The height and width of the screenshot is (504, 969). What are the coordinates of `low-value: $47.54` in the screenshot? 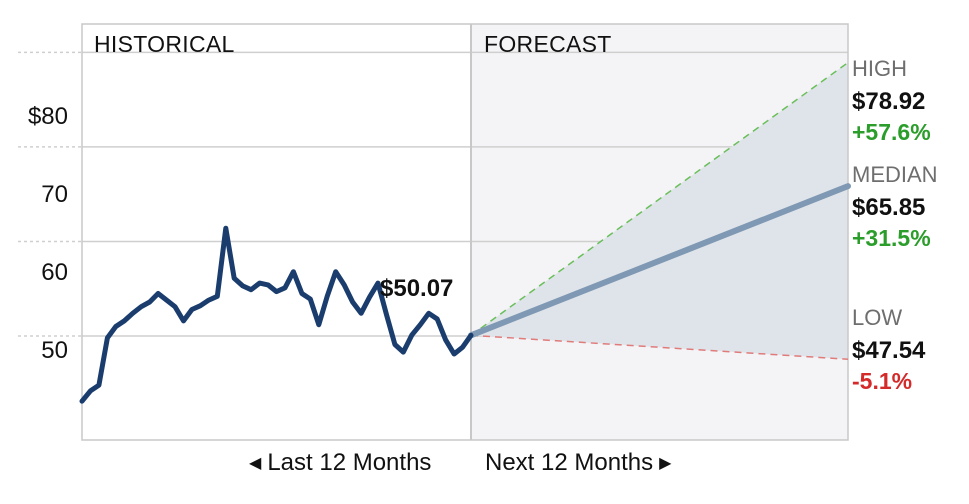 It's located at (889, 350).